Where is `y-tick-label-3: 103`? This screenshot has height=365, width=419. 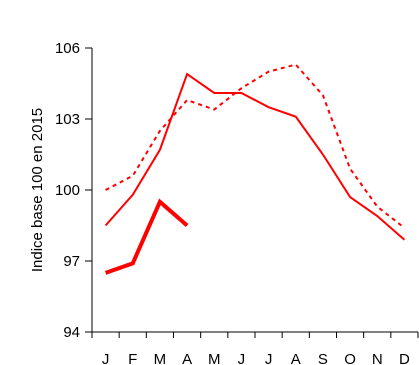
y-tick-label-3: 103 is located at coordinates (67, 119).